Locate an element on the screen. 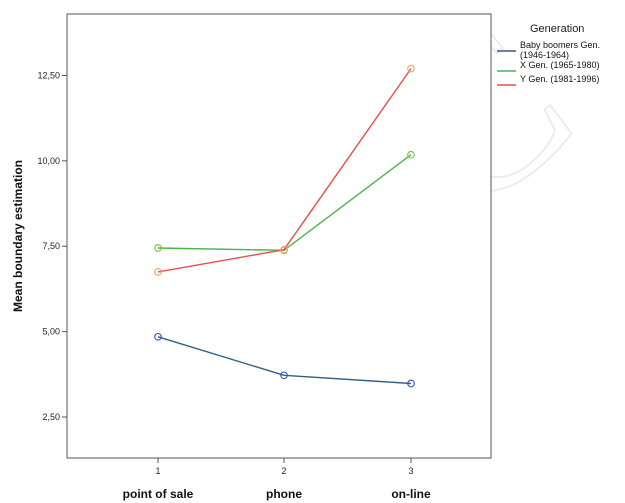  series-line is located at coordinates (284, 360).